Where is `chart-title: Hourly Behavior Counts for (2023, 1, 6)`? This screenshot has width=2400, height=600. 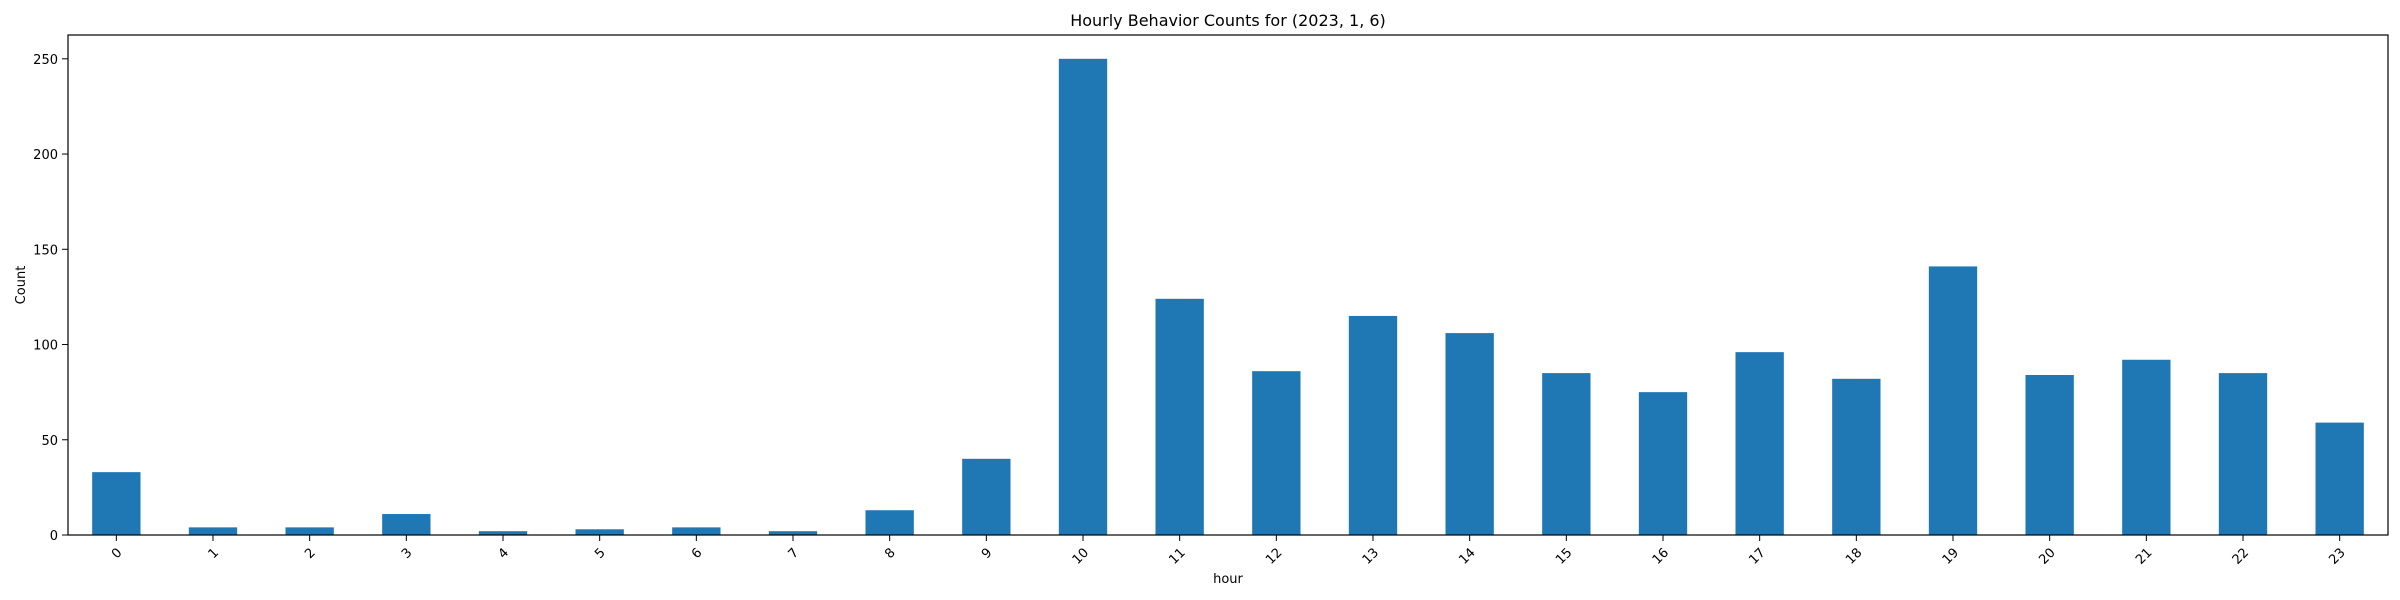
chart-title: Hourly Behavior Counts for (2023, 1, 6) is located at coordinates (1228, 20).